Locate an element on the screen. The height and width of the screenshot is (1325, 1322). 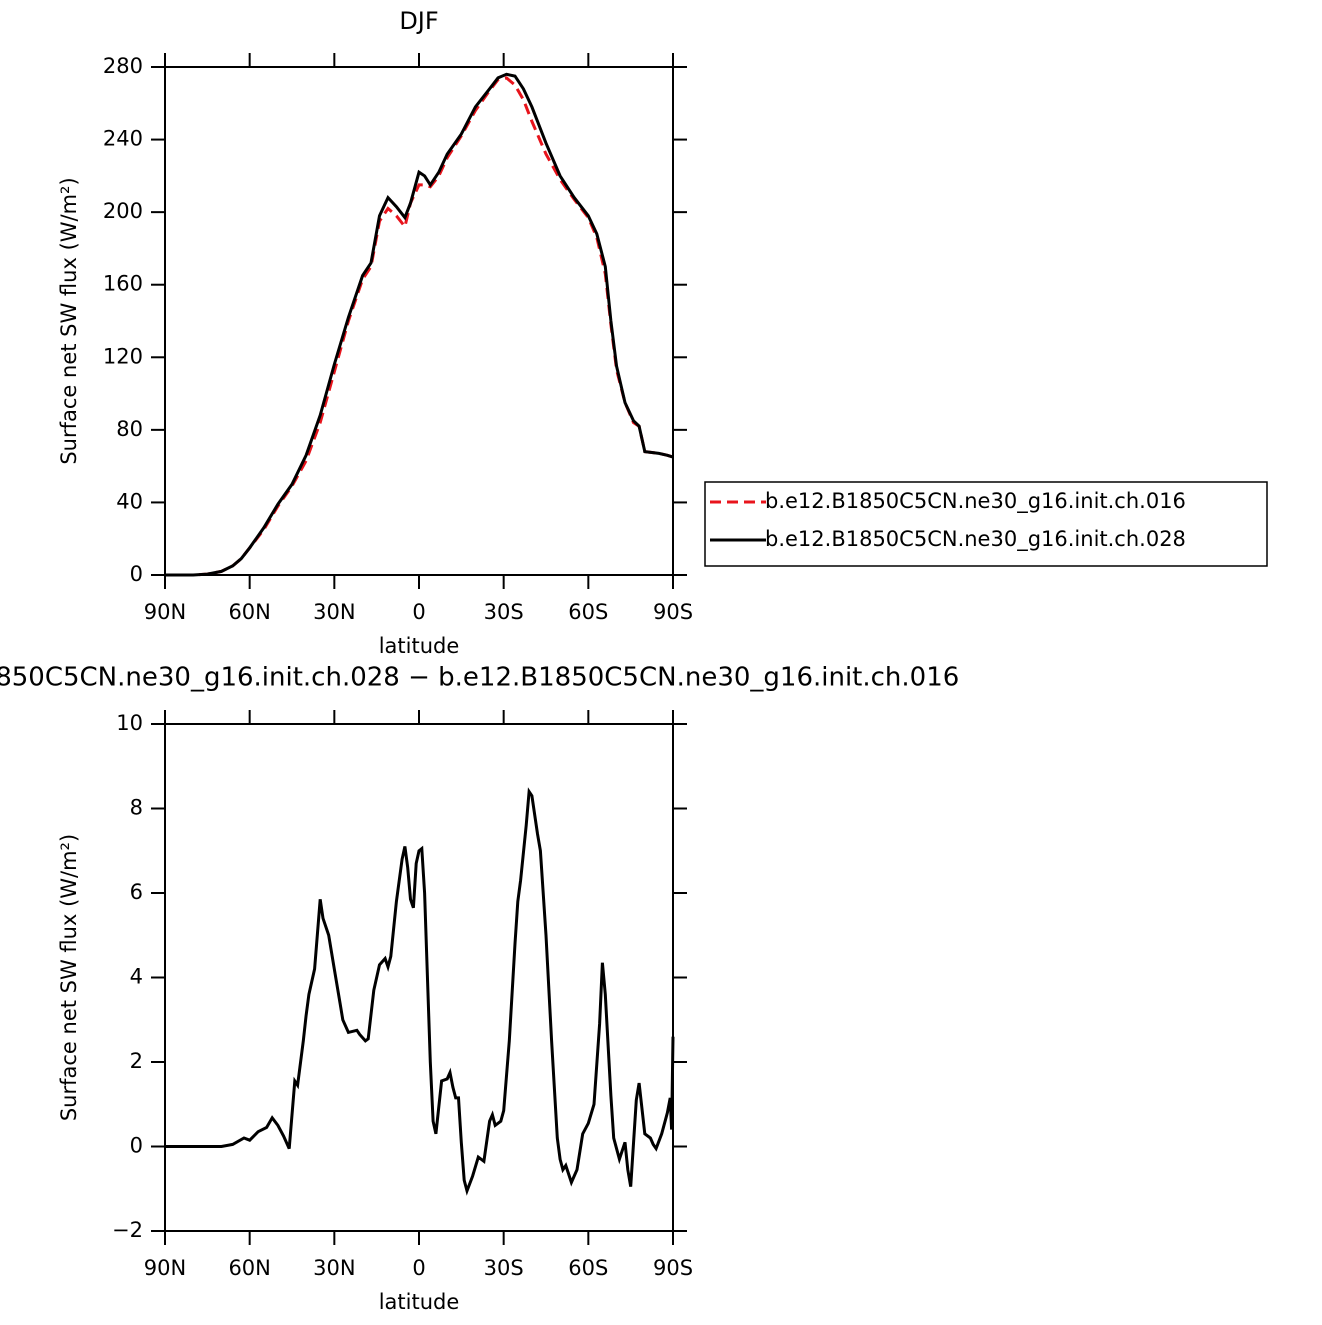
y-tick-label: 40 is located at coordinates (129, 501).